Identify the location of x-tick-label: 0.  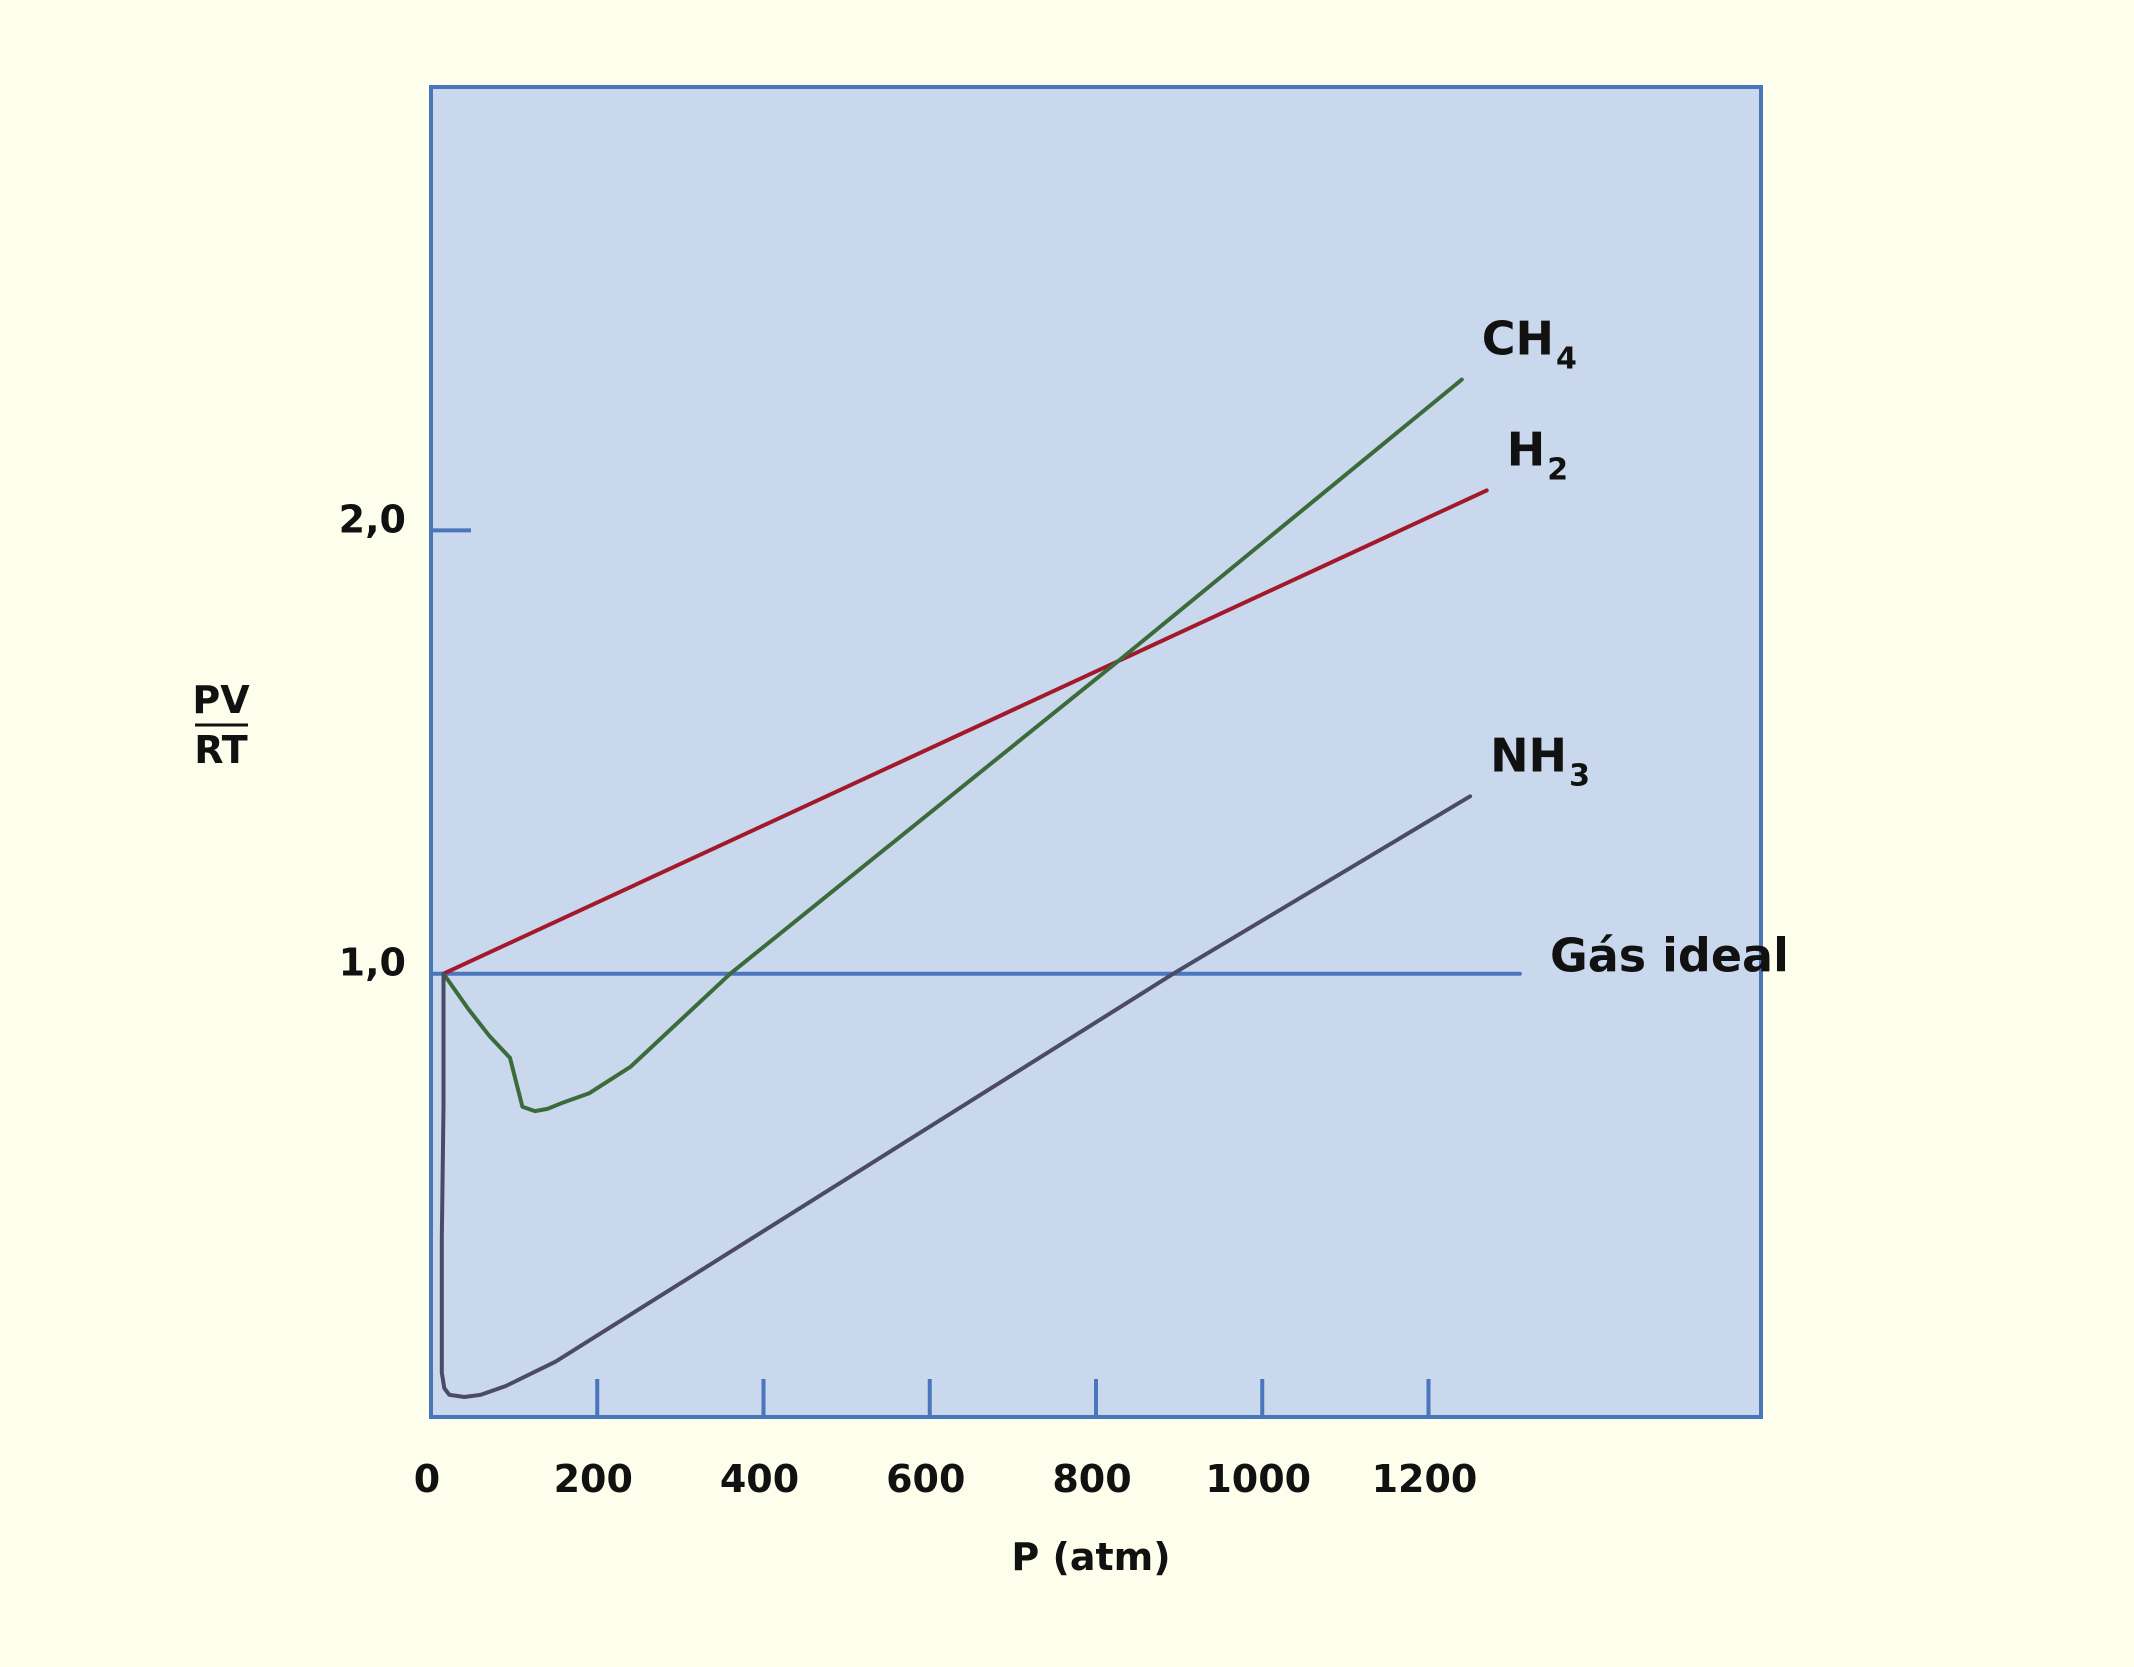
(427, 1479).